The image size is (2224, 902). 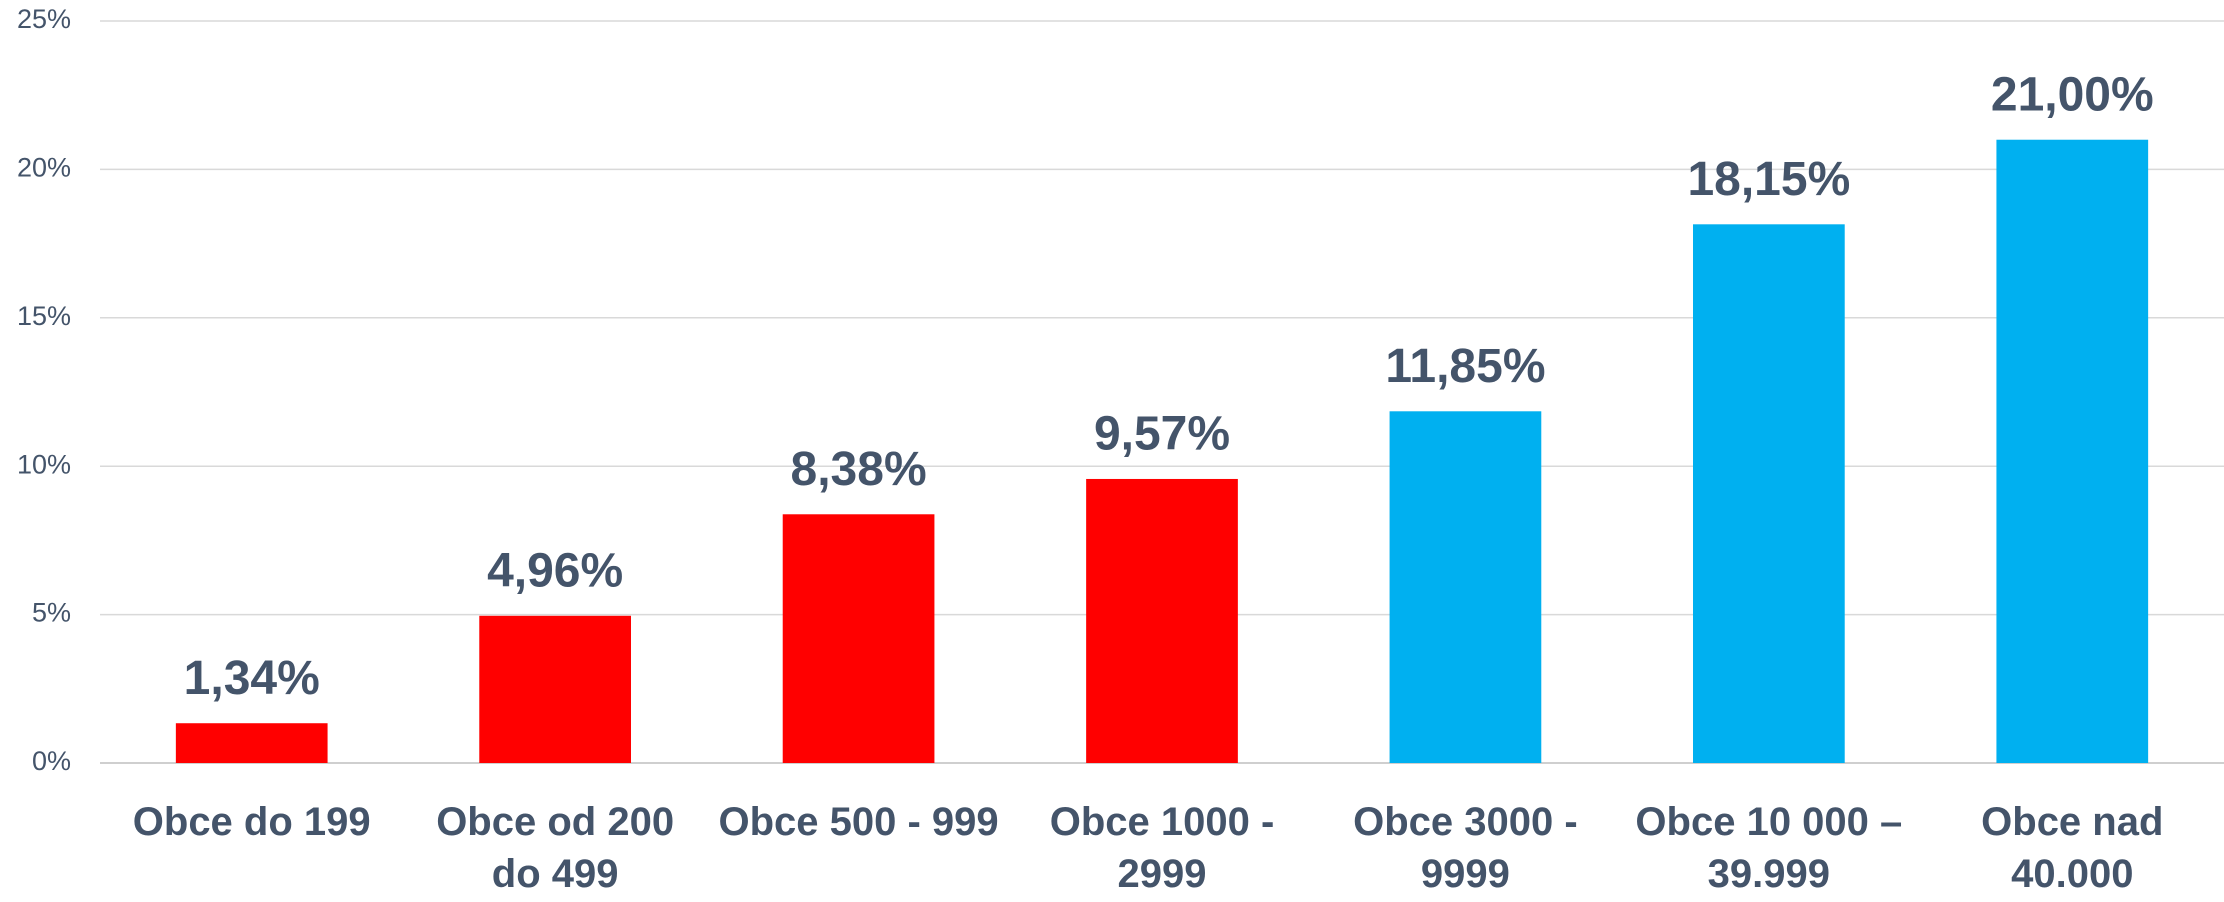 What do you see at coordinates (252, 678) in the screenshot?
I see `value-label: 1,34%` at bounding box center [252, 678].